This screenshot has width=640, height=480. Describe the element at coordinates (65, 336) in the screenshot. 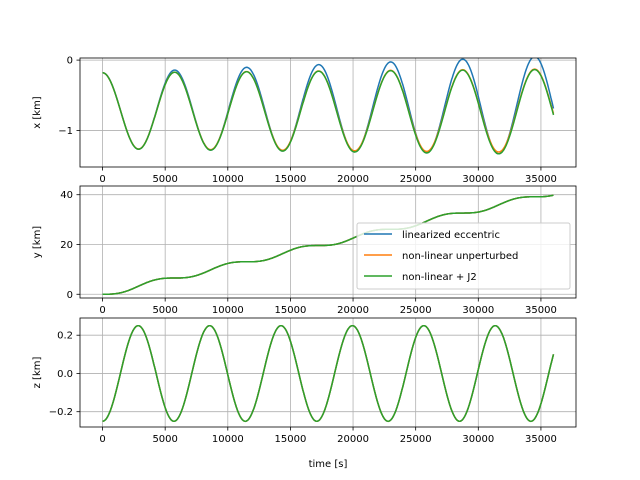

I see `y-tick-label: 0.2` at that location.